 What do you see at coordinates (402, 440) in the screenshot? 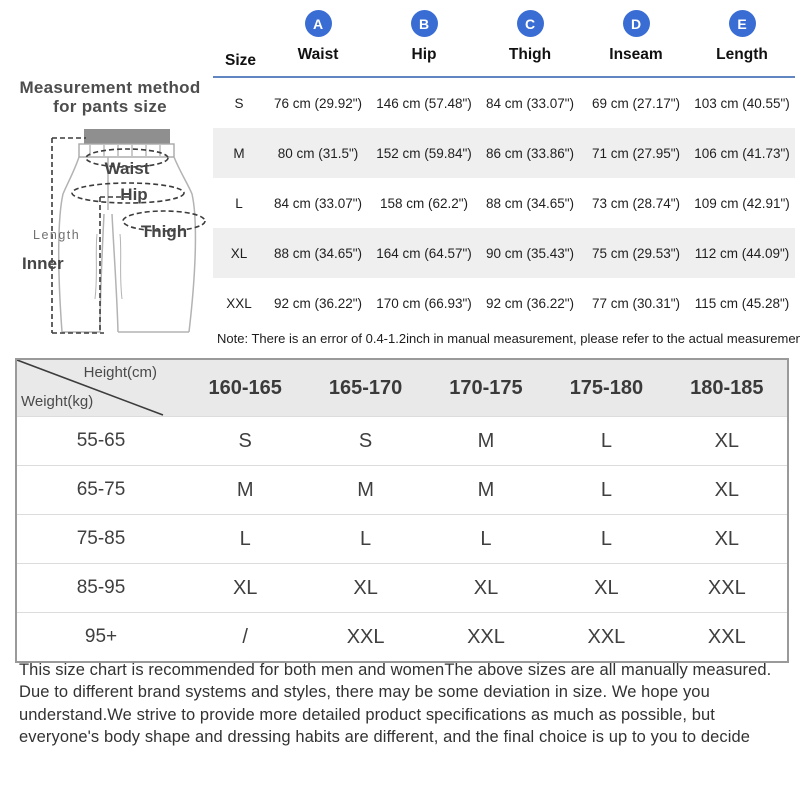
I see `fit-row-55-65: 55-65 S S M L XL` at bounding box center [402, 440].